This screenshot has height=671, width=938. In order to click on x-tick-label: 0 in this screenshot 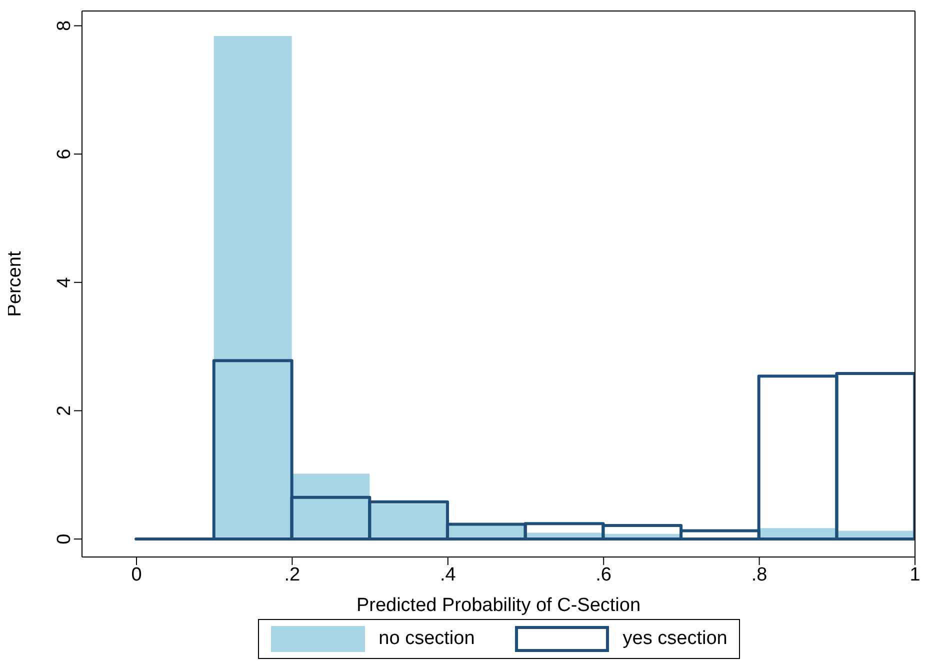, I will do `click(136, 575)`.